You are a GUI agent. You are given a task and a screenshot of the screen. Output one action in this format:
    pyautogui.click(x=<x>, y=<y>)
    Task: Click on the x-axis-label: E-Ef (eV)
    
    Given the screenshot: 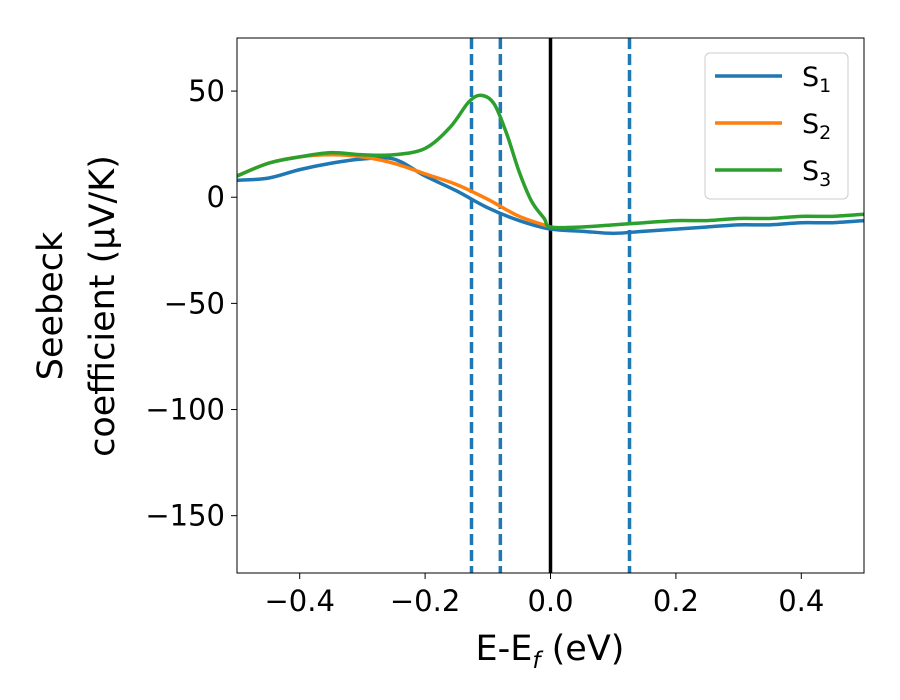 What is the action you would take?
    pyautogui.click(x=550, y=651)
    